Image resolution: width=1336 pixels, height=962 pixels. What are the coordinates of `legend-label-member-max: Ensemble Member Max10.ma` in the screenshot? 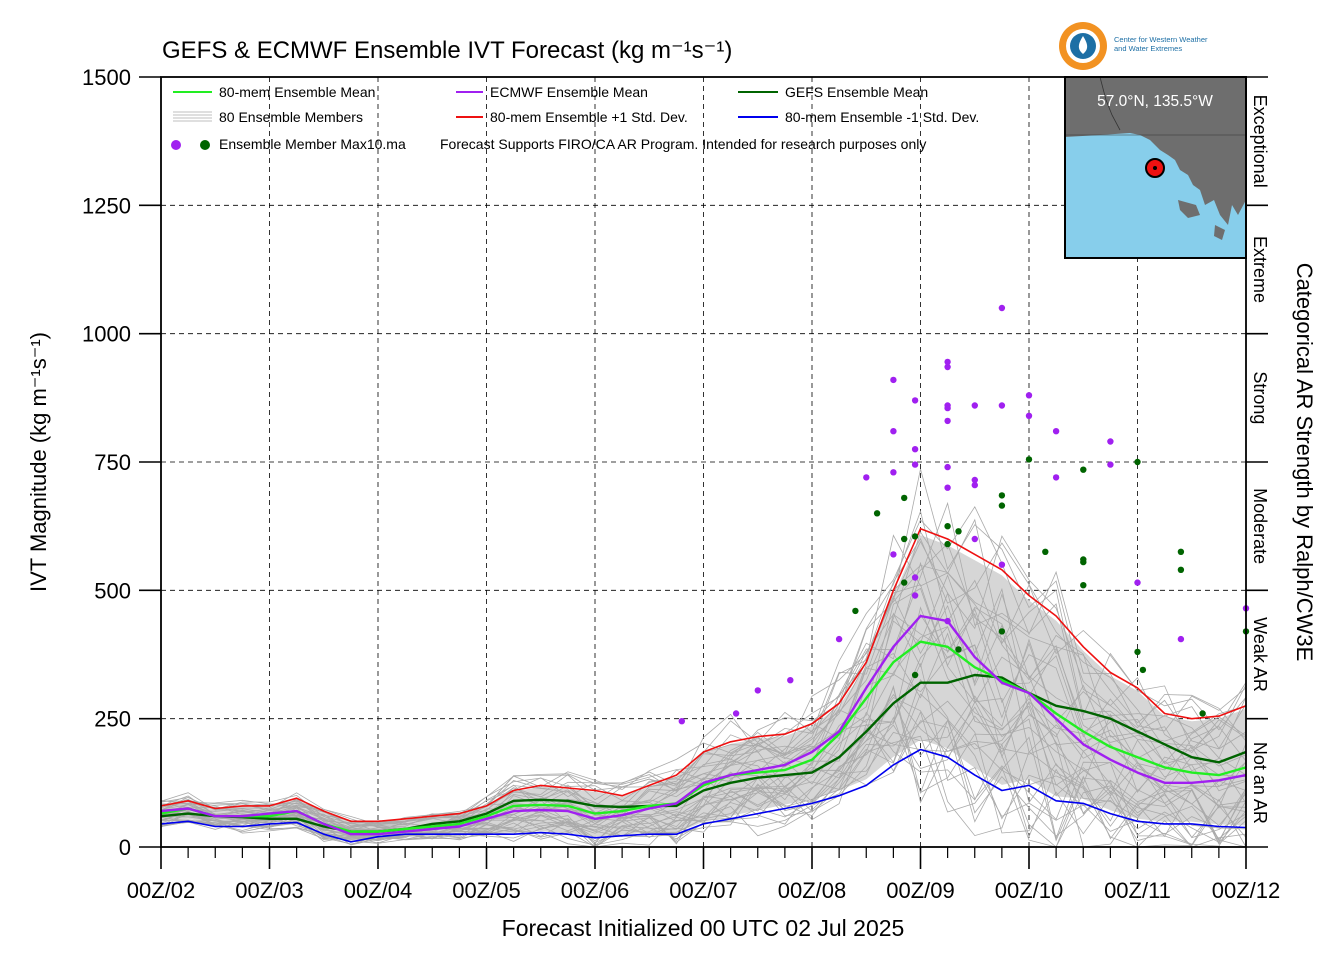 It's located at (312, 144).